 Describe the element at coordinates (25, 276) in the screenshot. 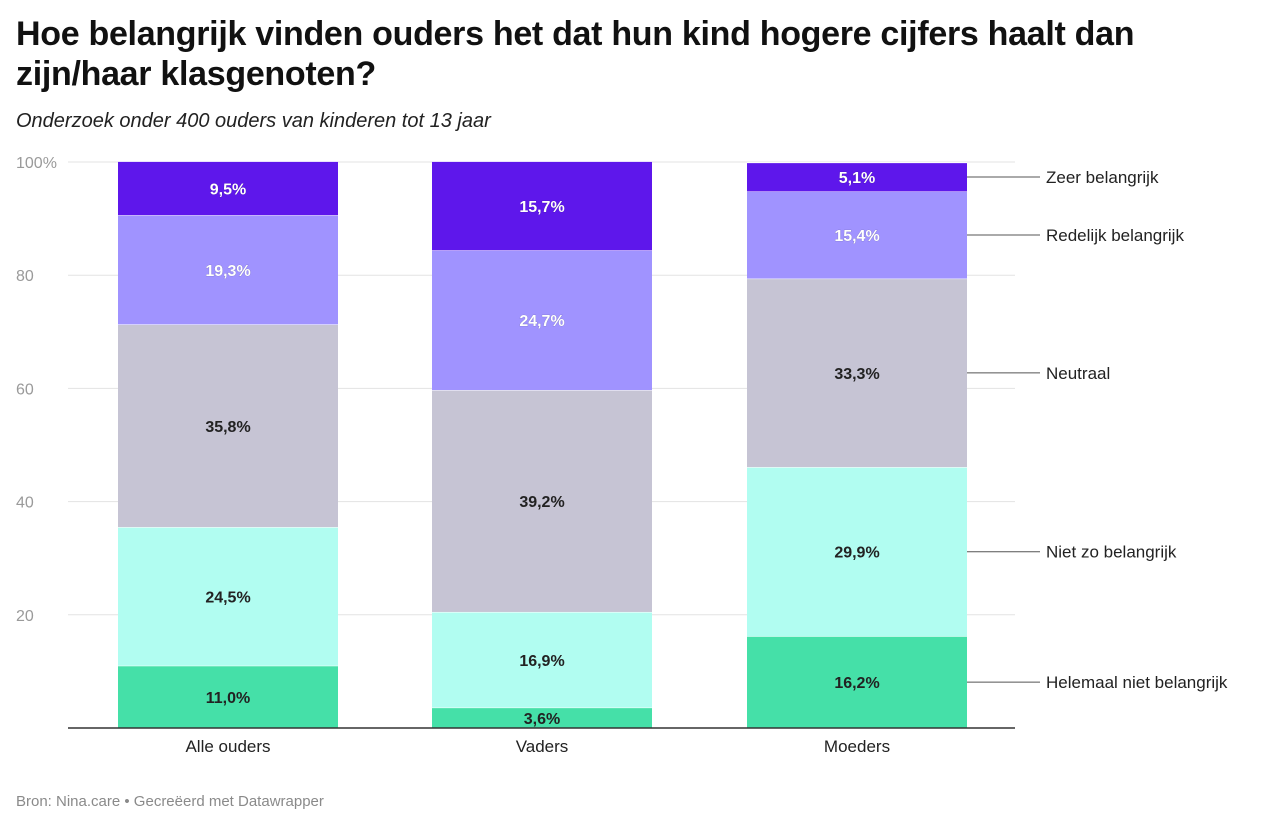

I see `y-tick-label: 80` at that location.